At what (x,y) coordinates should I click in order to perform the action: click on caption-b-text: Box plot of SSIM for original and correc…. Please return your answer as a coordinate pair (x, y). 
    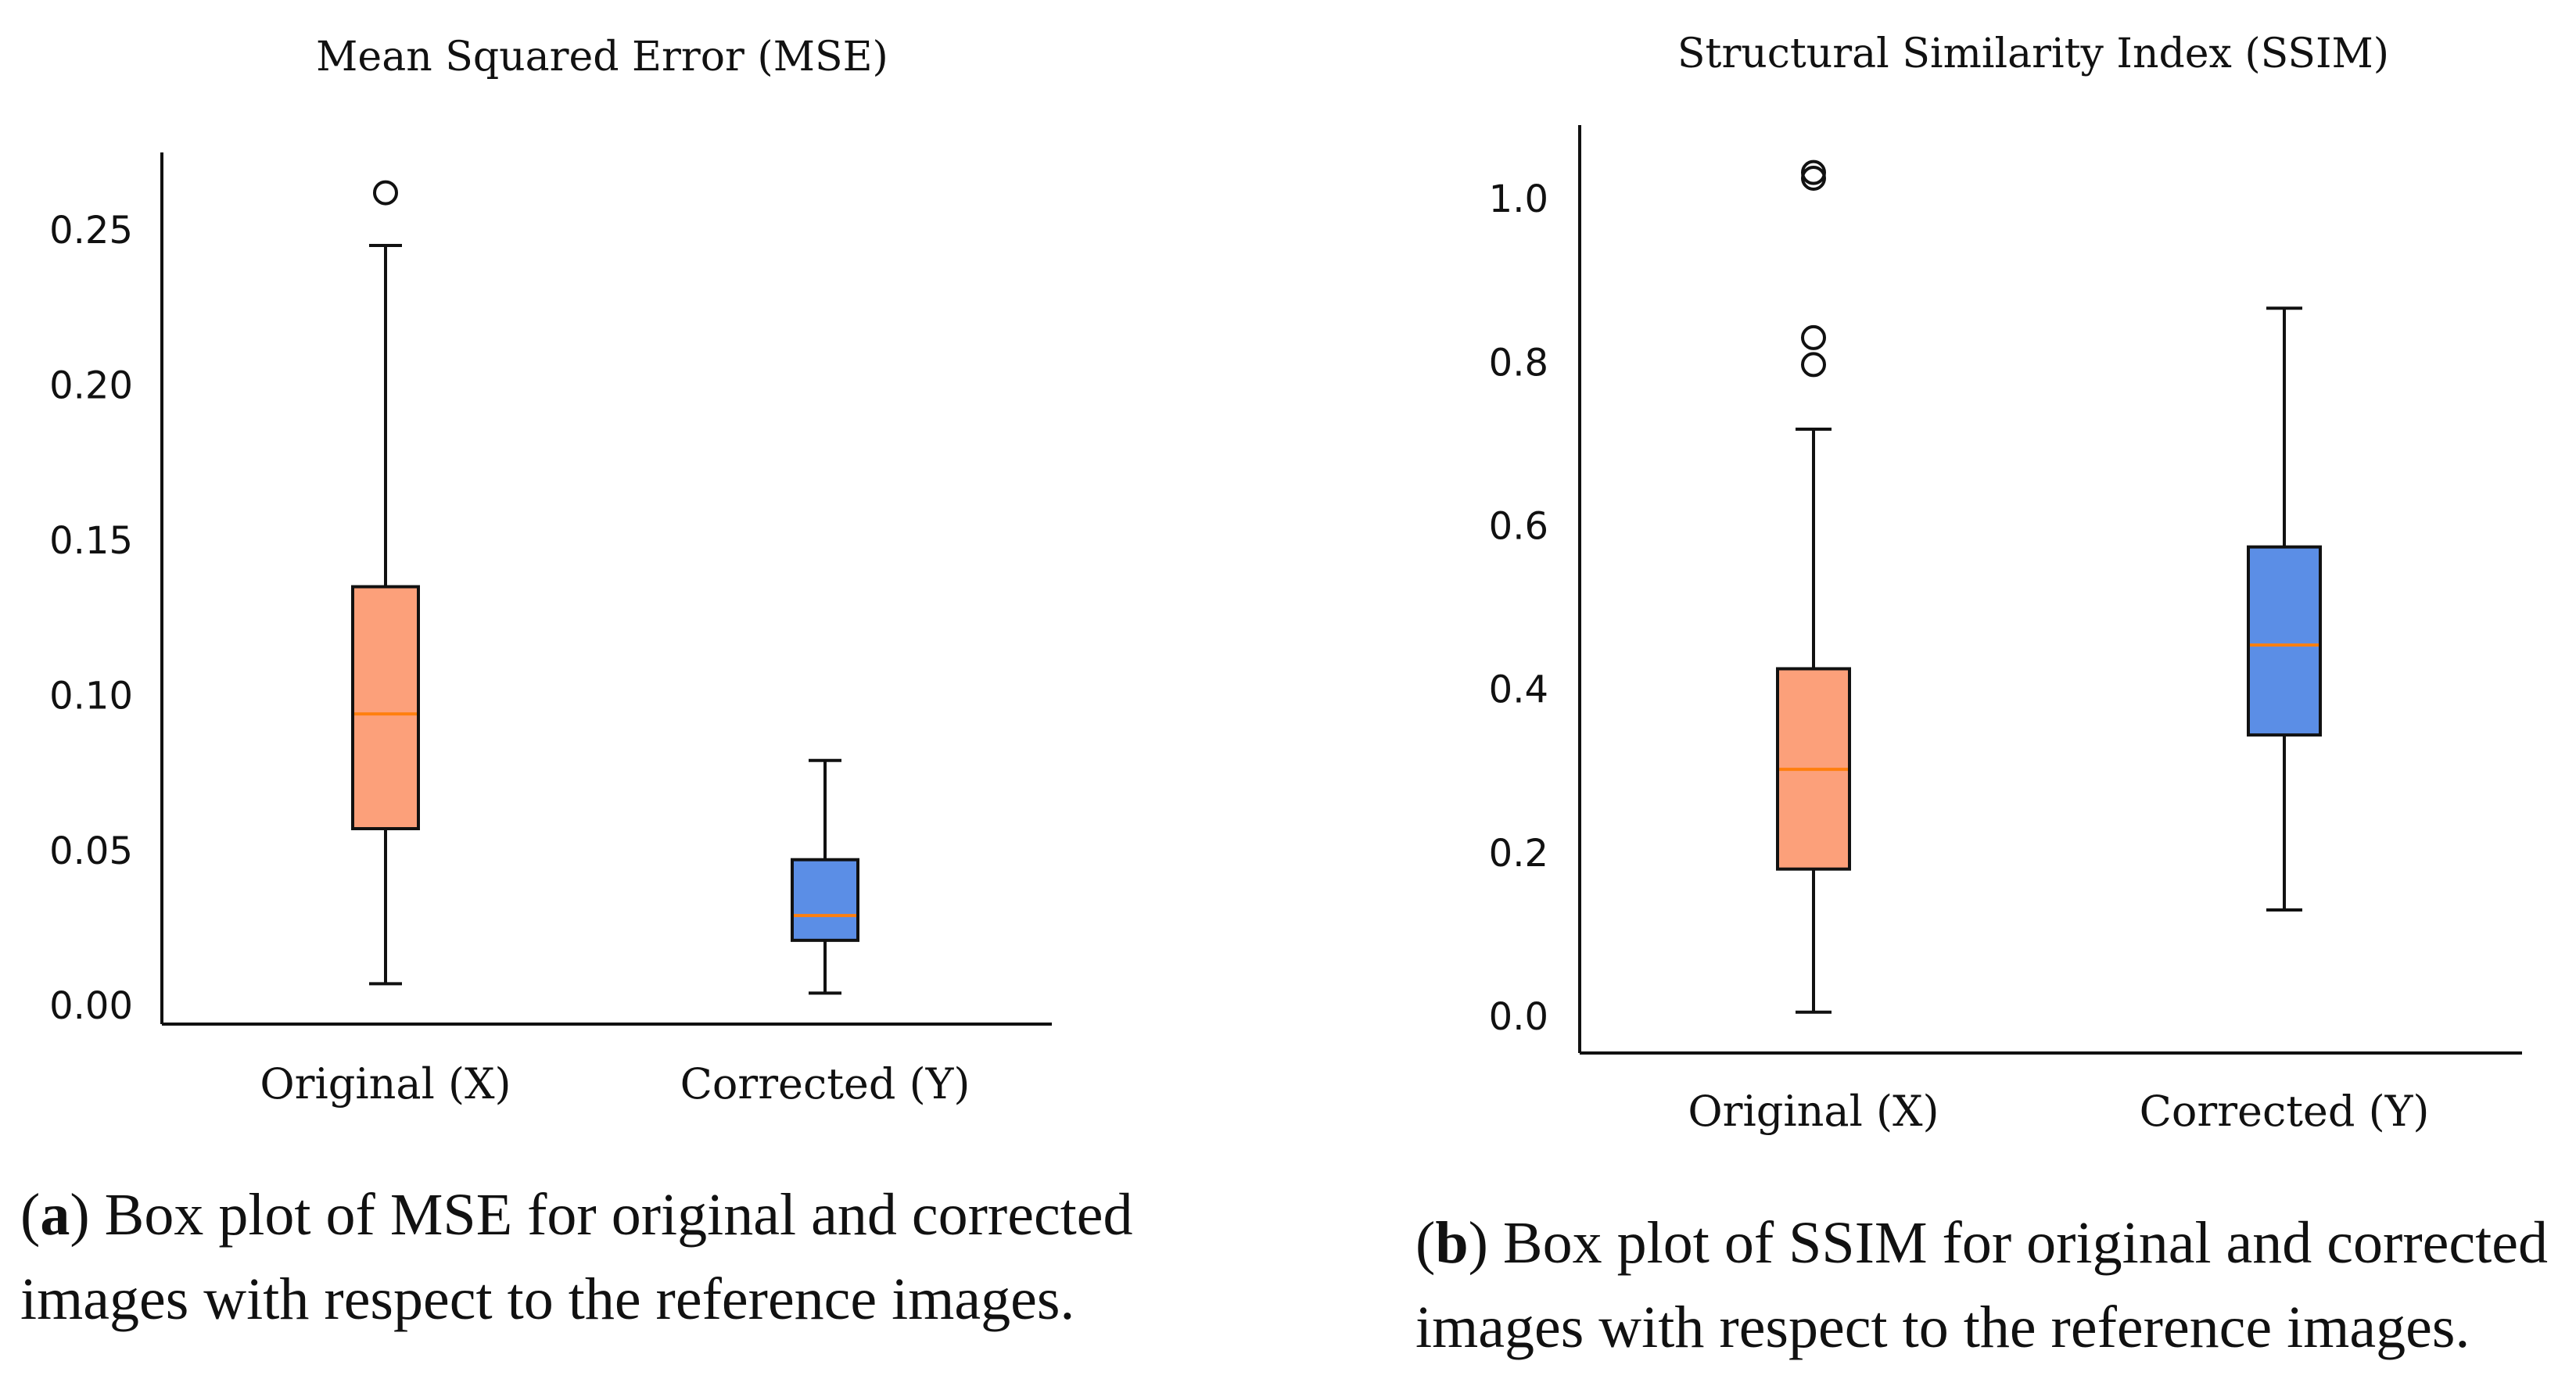
    Looking at the image, I should click on (1981, 1285).